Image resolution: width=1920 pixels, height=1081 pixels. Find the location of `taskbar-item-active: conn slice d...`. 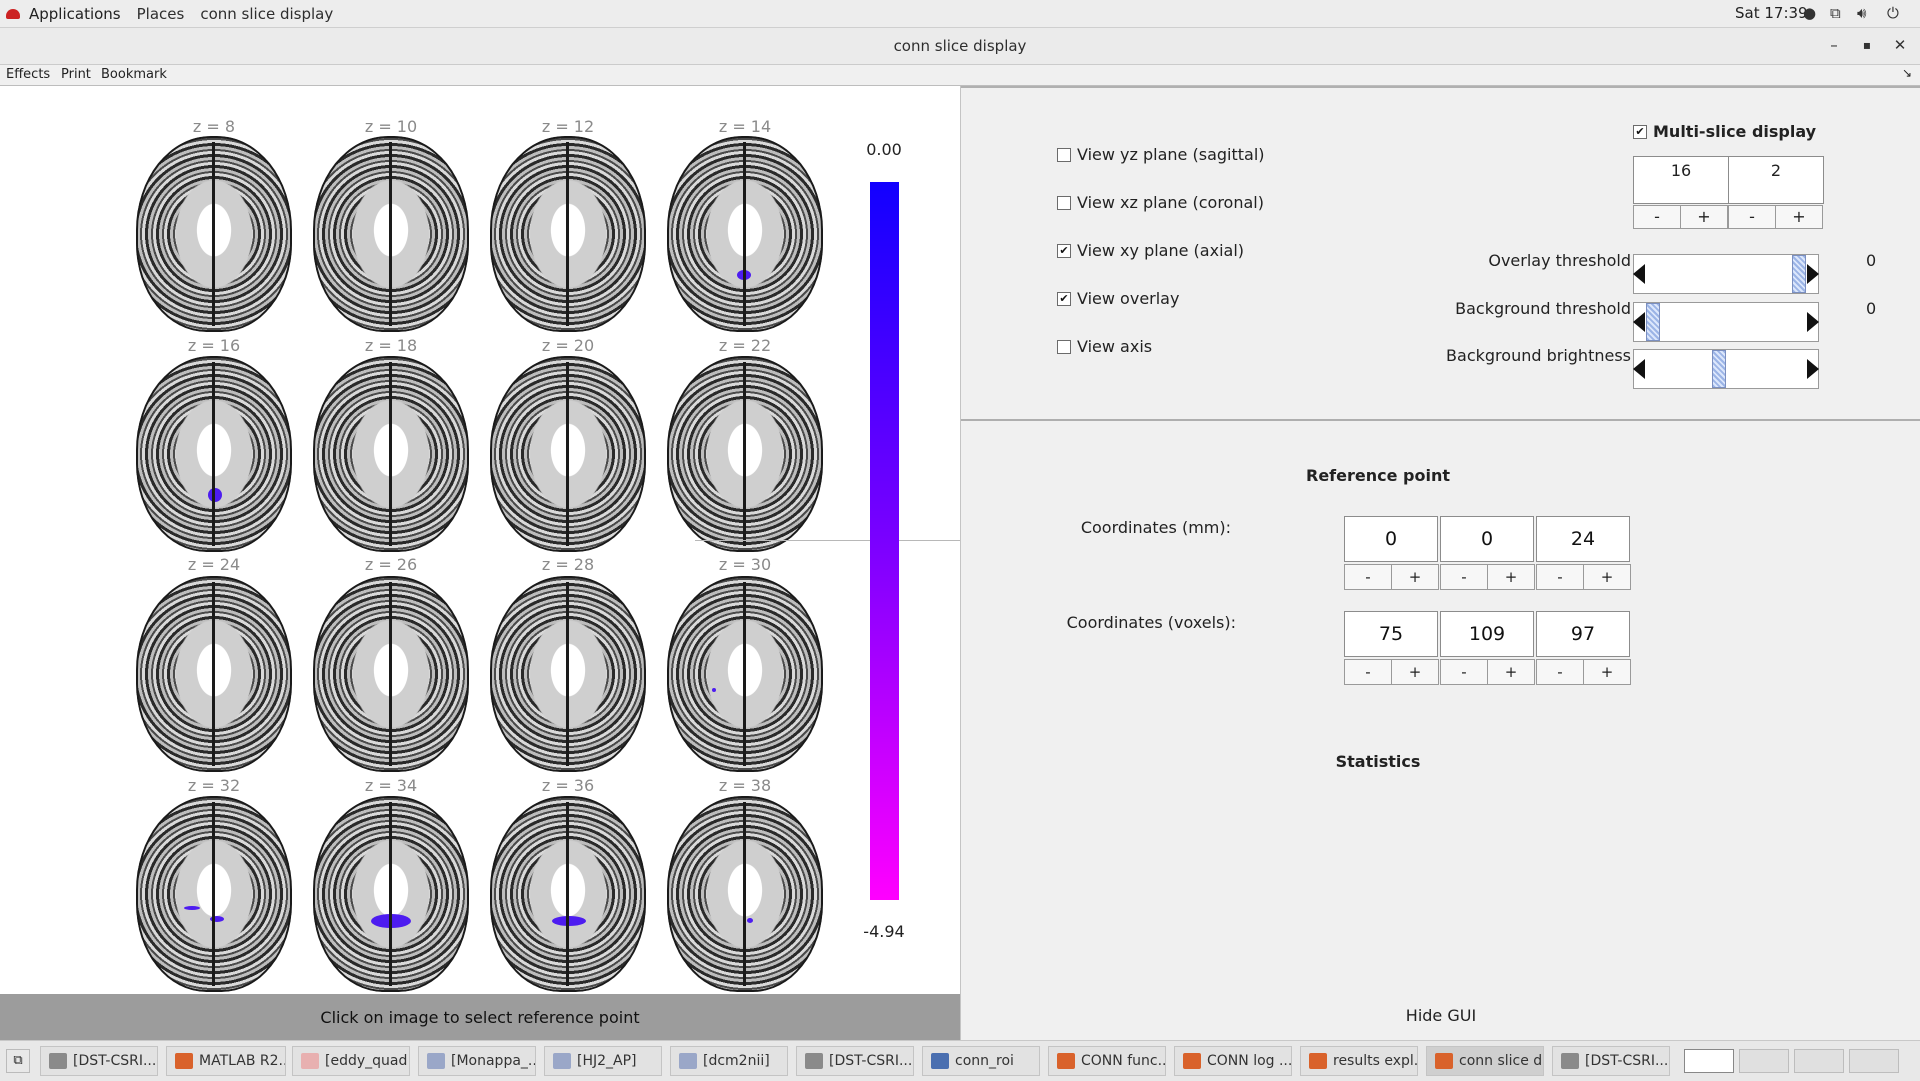

taskbar-item-active: conn slice d... is located at coordinates (1485, 1061).